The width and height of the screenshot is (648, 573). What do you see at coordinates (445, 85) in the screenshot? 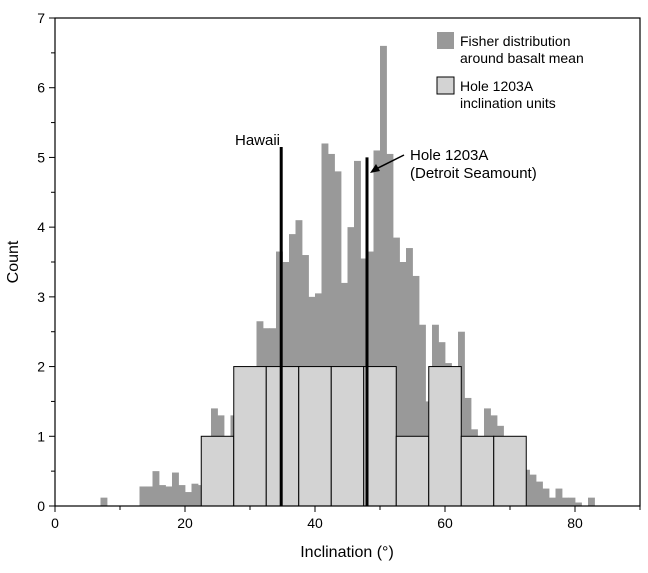
I see `legend-swatch-units` at bounding box center [445, 85].